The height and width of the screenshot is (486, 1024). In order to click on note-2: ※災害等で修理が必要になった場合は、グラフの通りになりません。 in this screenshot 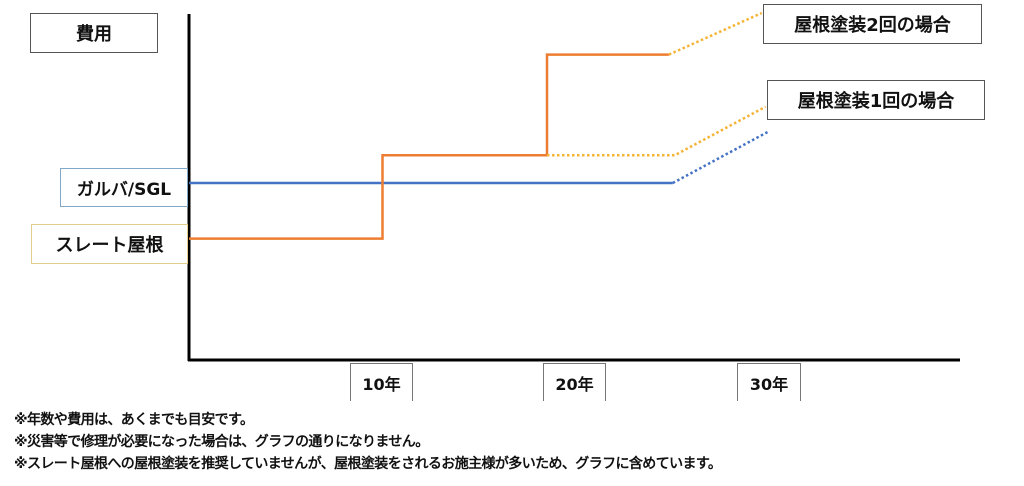, I will do `click(221, 442)`.